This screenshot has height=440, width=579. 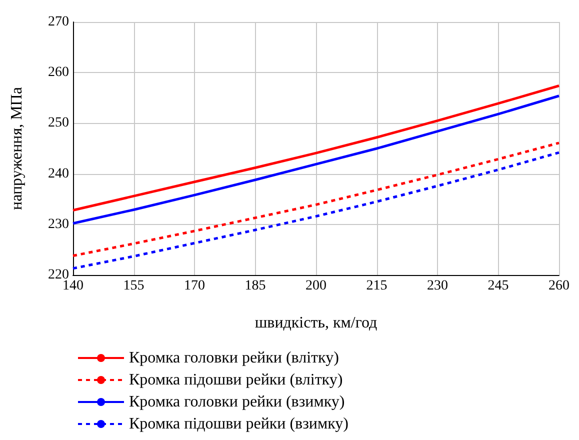 I want to click on x-tick-label: 260, so click(x=559, y=286).